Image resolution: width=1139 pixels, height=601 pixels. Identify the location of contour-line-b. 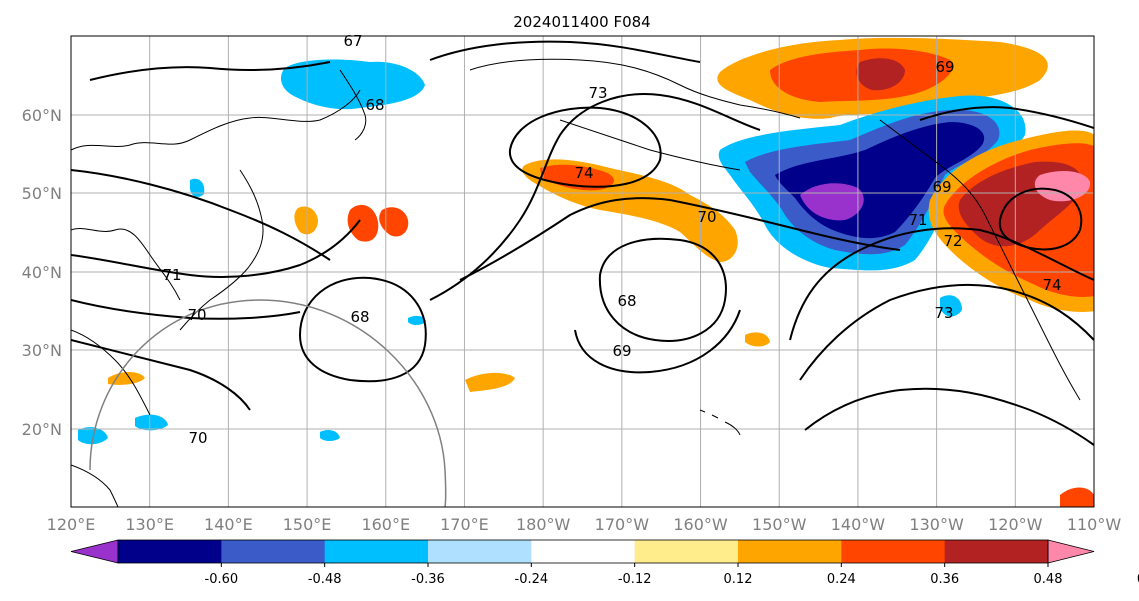
(216, 248).